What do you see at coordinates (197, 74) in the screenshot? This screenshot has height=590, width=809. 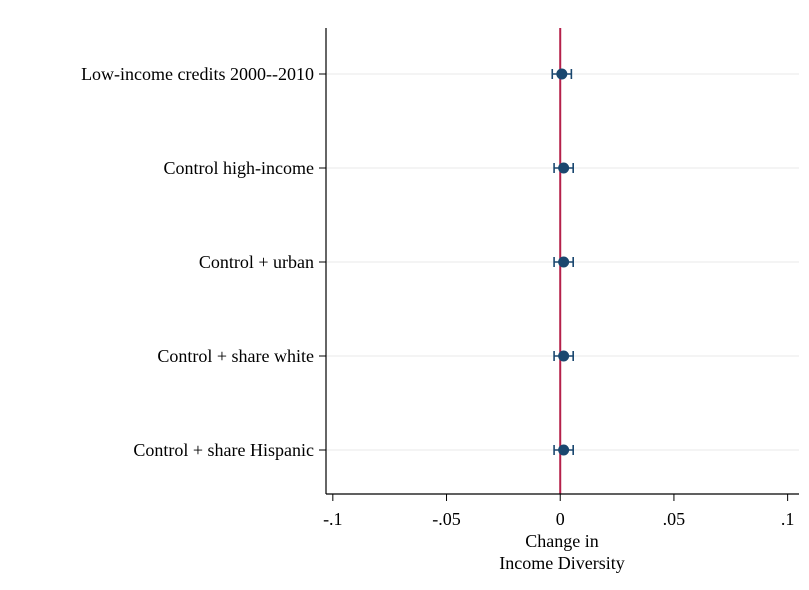 I see `y-tick-label: Low-income credits 2000--2010` at bounding box center [197, 74].